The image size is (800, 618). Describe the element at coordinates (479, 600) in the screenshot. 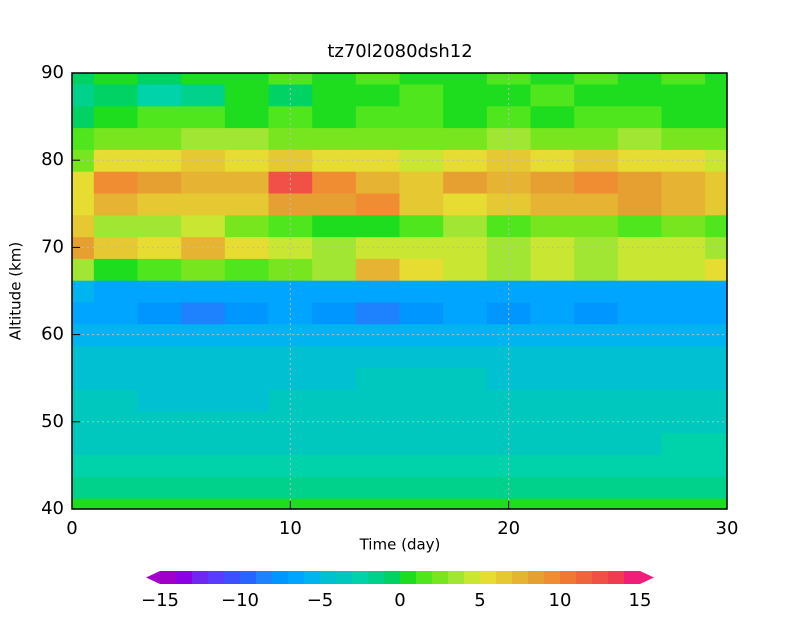

I see `colorbar-tick-label: 5` at that location.